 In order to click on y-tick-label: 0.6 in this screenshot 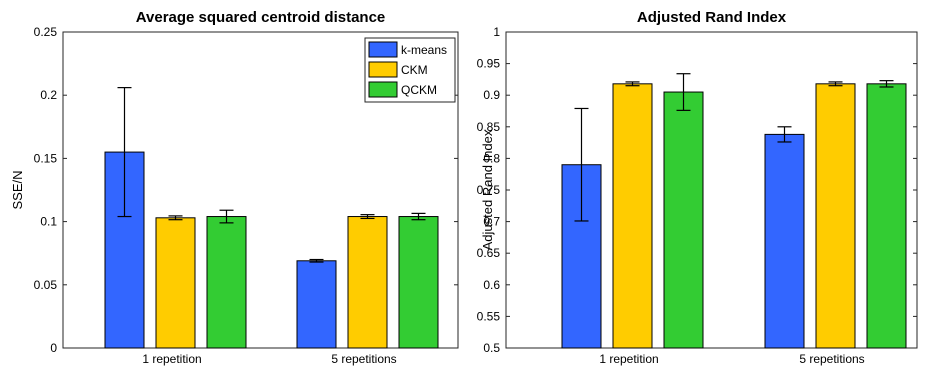, I will do `click(491, 285)`.